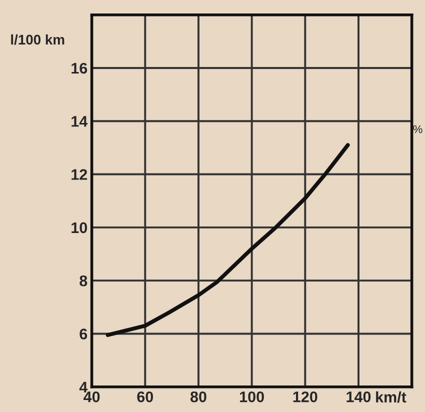 Image resolution: width=425 pixels, height=412 pixels. I want to click on y-tick-label: 8, so click(84, 280).